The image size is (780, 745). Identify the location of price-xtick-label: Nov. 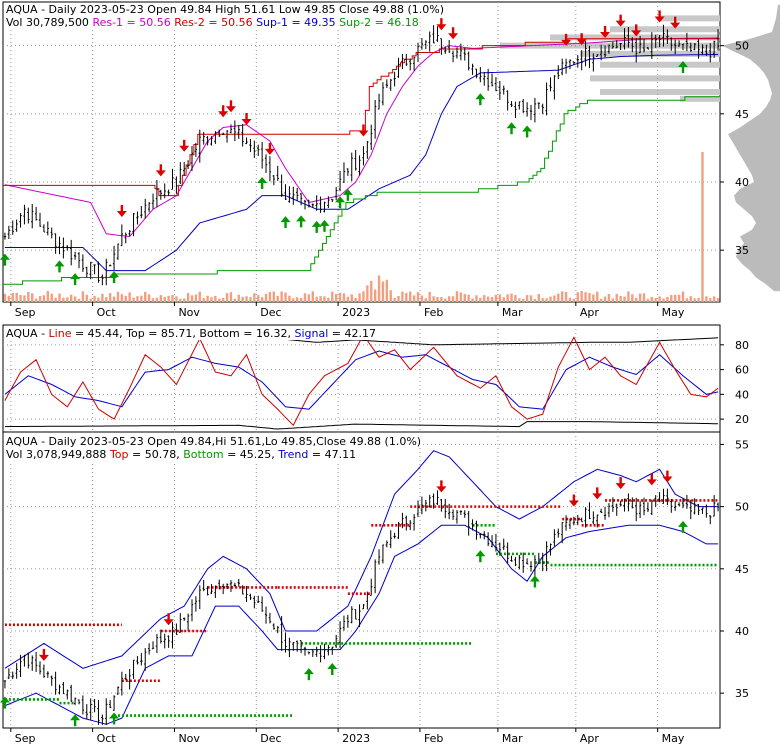
(189, 312).